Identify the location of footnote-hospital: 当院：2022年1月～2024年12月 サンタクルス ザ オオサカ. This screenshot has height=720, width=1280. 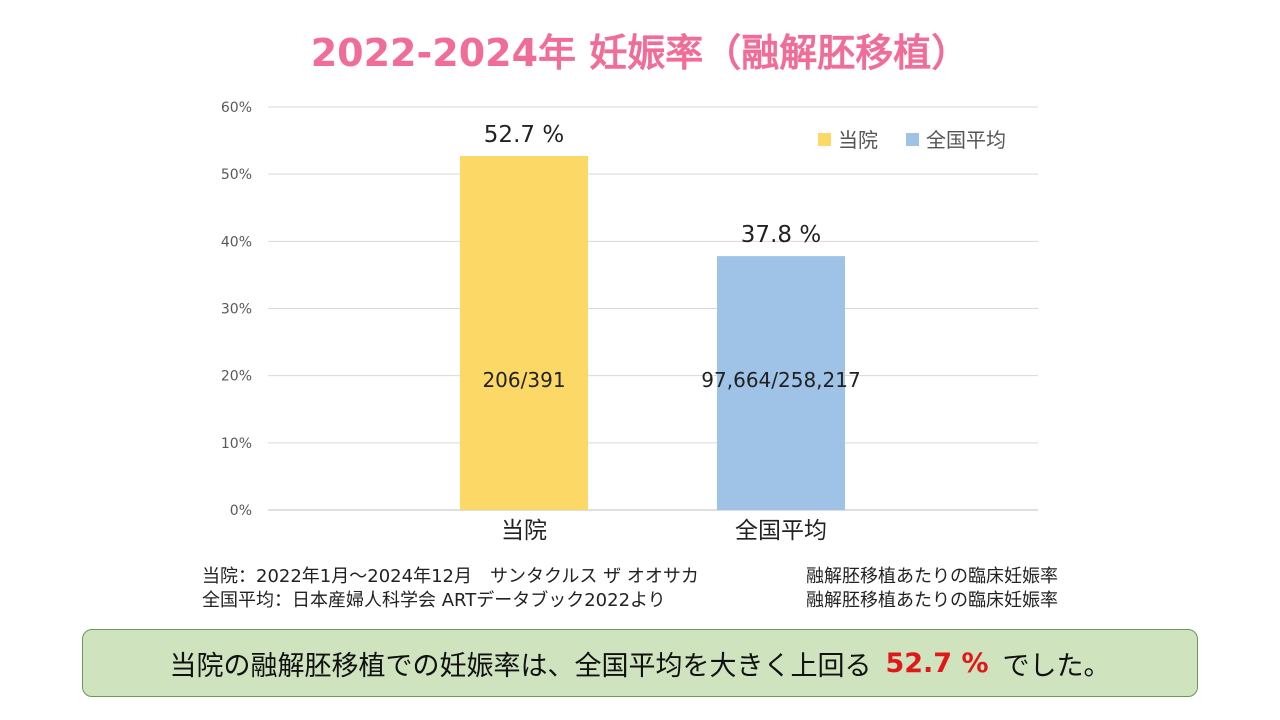
(450, 576).